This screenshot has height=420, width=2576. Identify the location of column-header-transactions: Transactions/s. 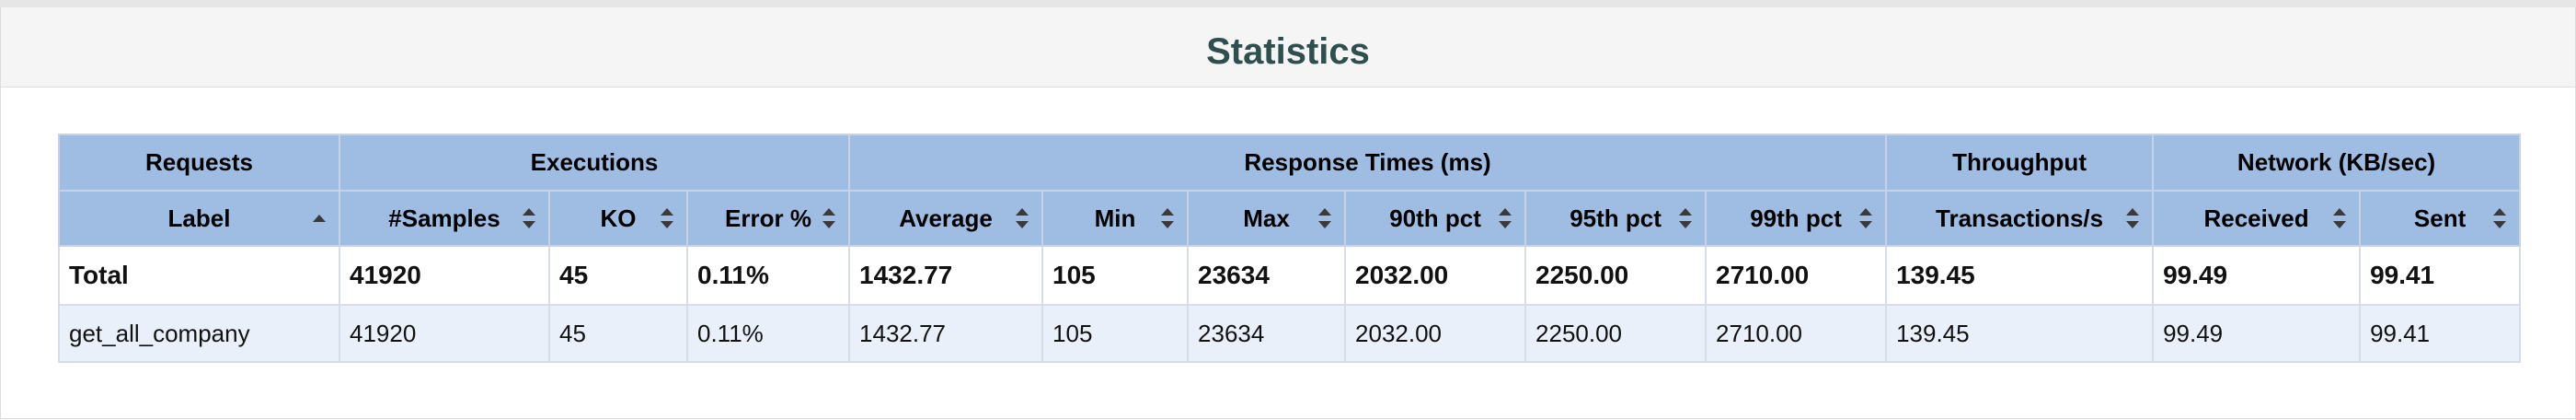
(2020, 218).